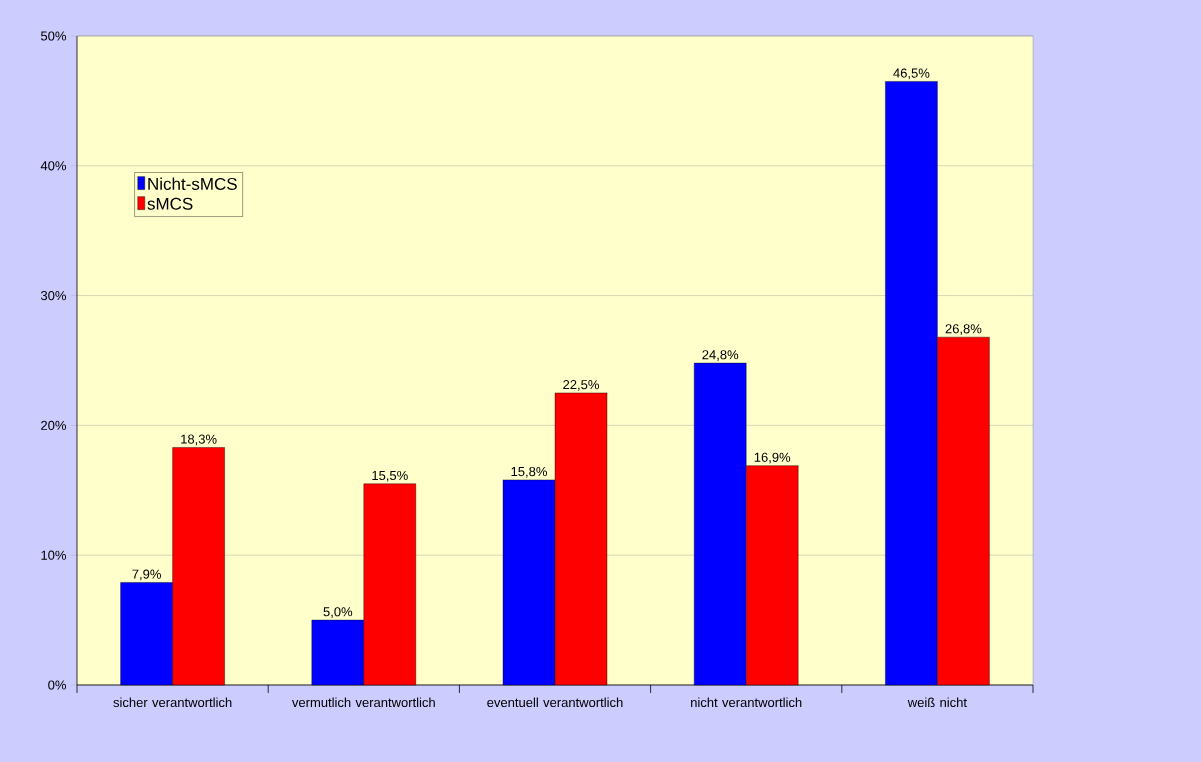 The image size is (1201, 762). Describe the element at coordinates (57, 685) in the screenshot. I see `y-tick-label: 0%` at that location.